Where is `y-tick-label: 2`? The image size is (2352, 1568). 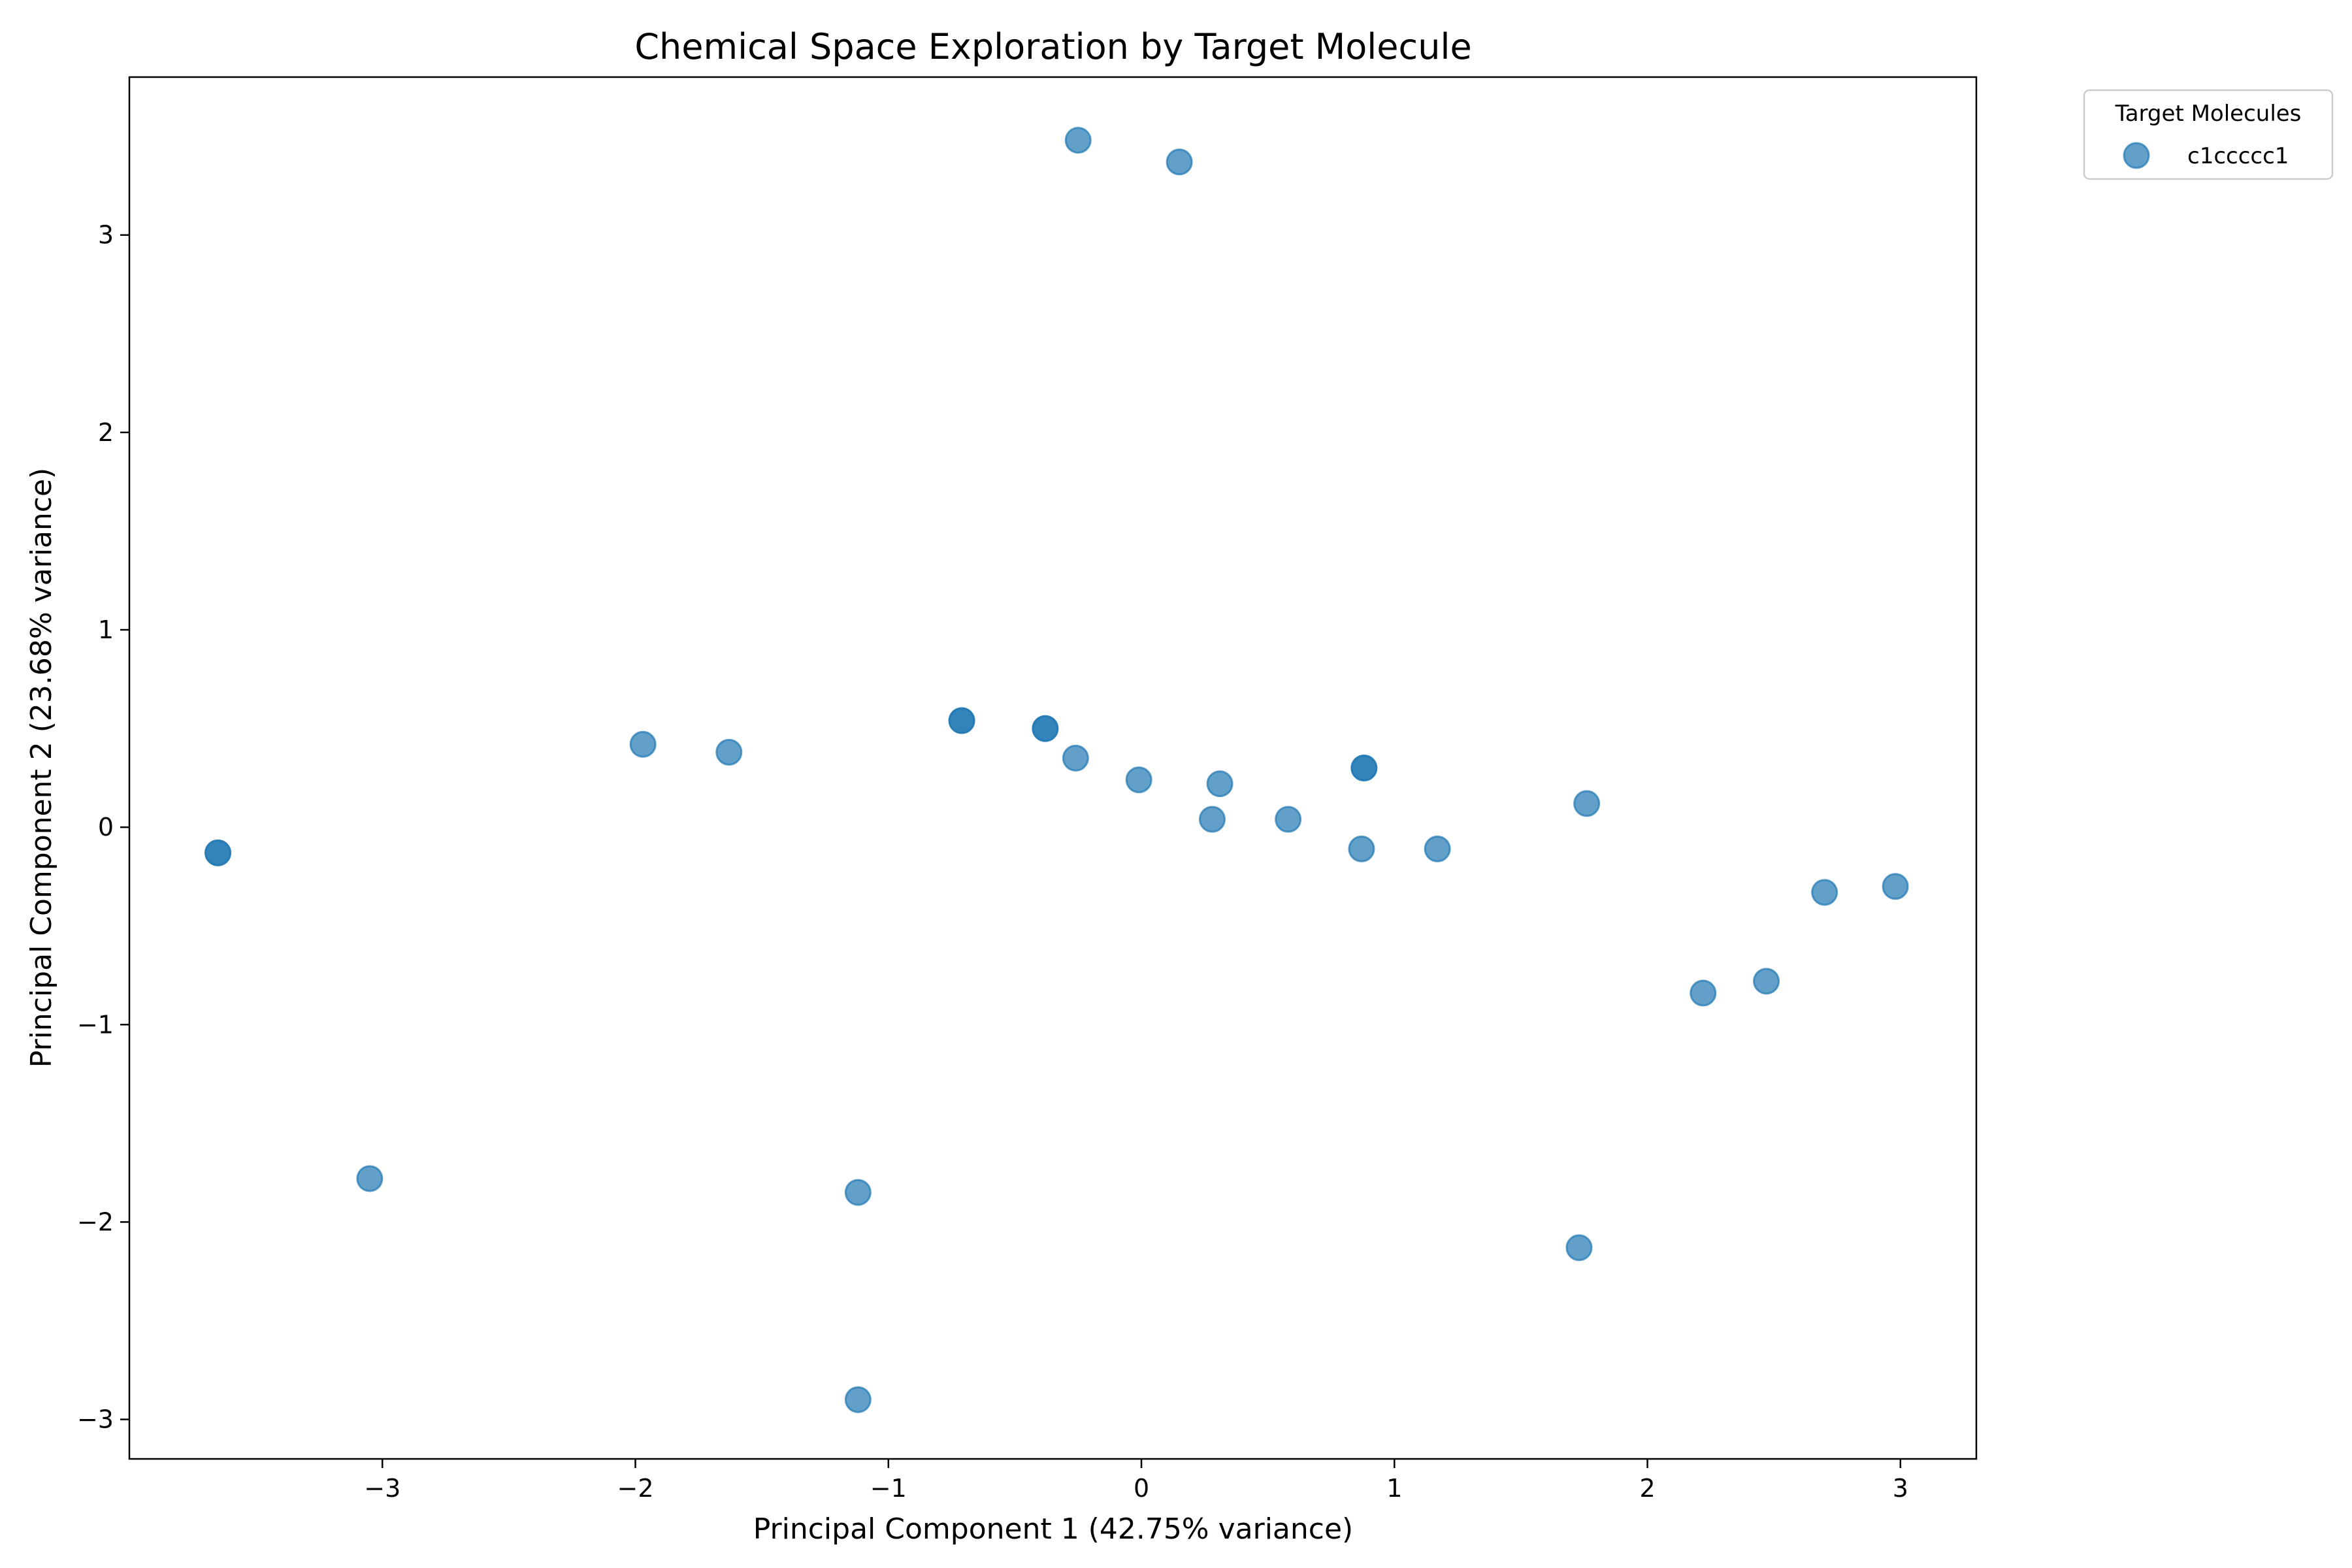
y-tick-label: 2 is located at coordinates (106, 432).